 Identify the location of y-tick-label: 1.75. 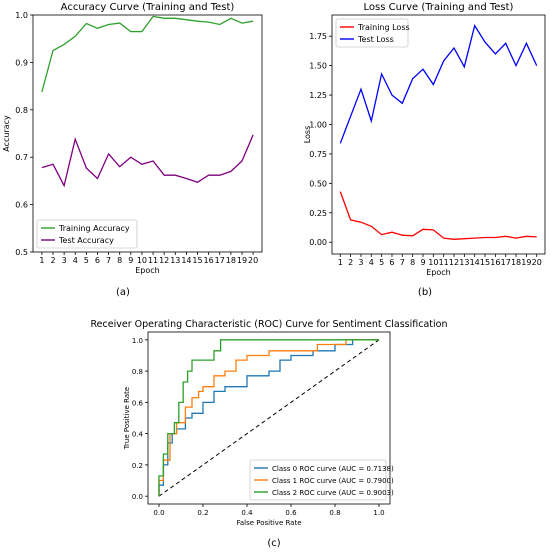
(318, 36).